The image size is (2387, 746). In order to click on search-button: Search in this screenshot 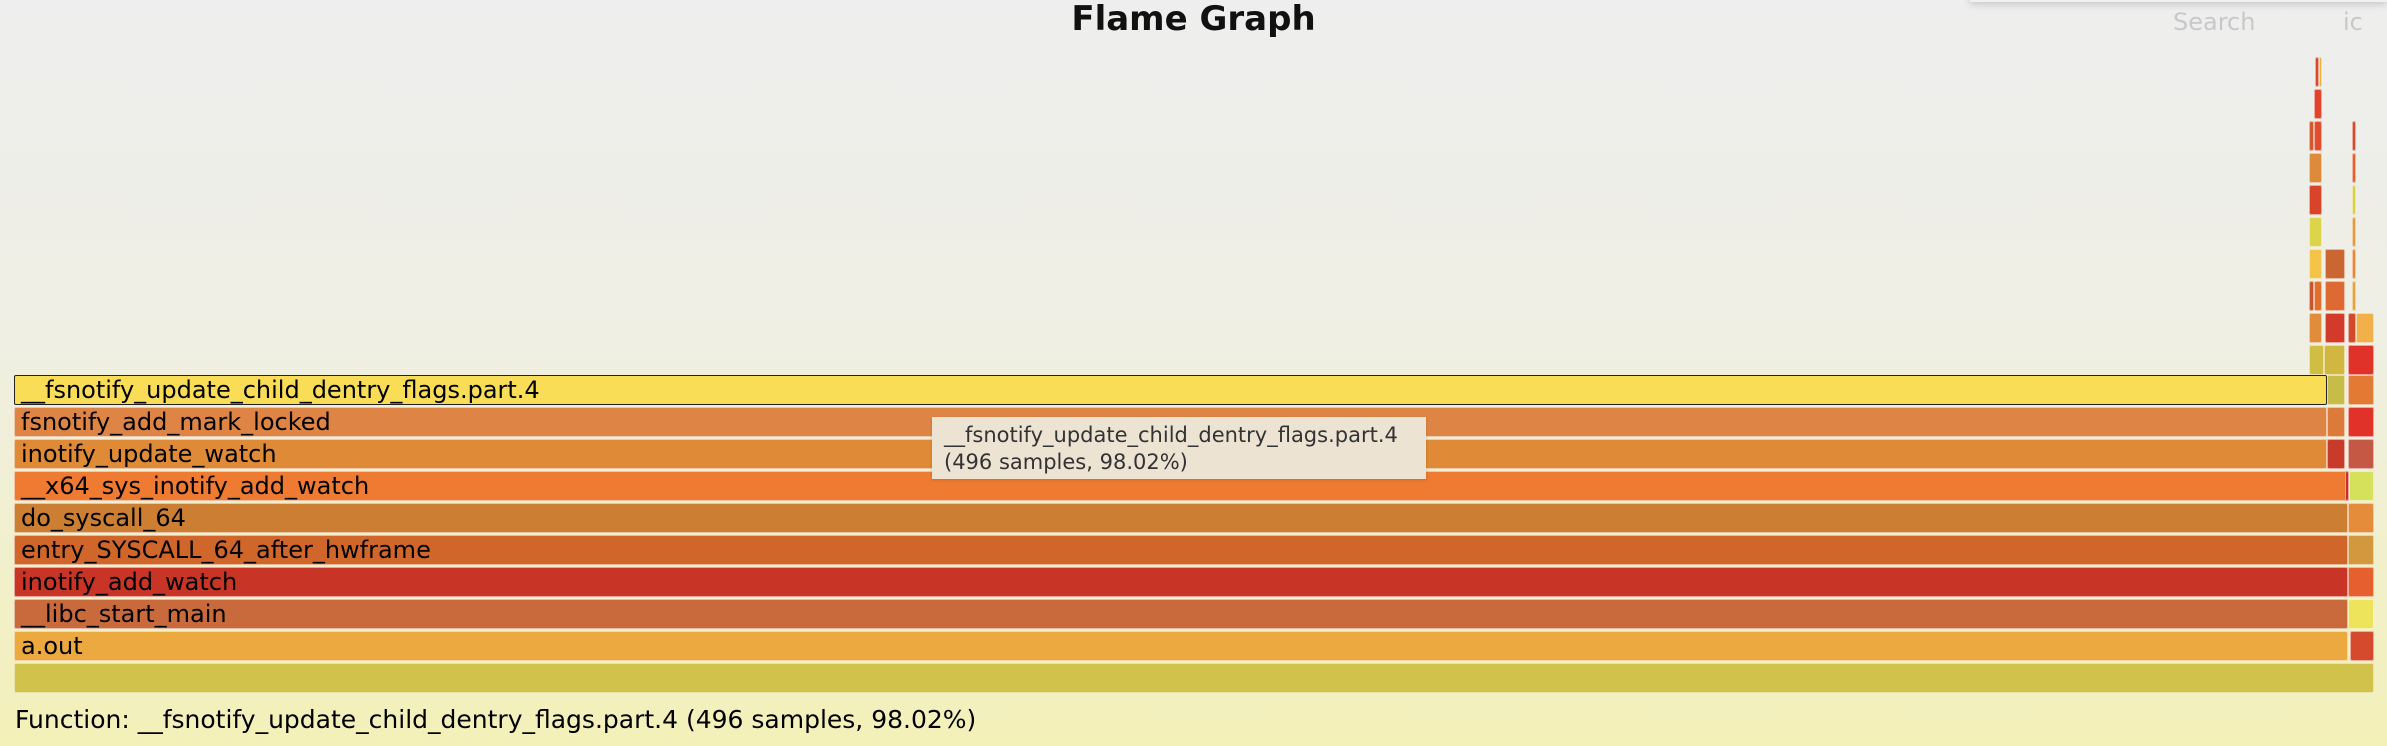, I will do `click(2214, 22)`.